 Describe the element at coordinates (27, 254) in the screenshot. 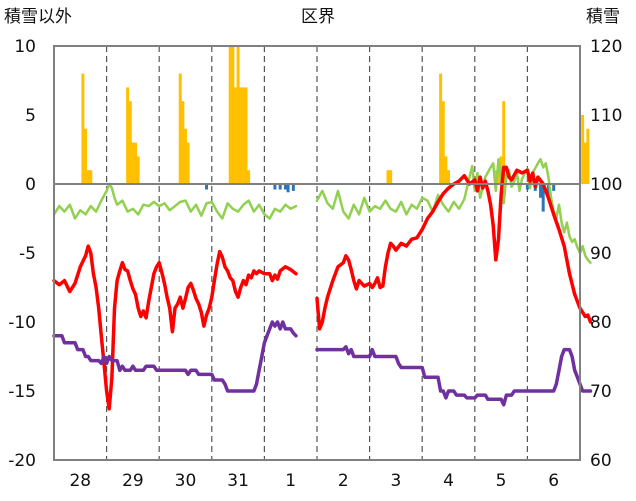

I see `y-left-tick-label: -5` at that location.